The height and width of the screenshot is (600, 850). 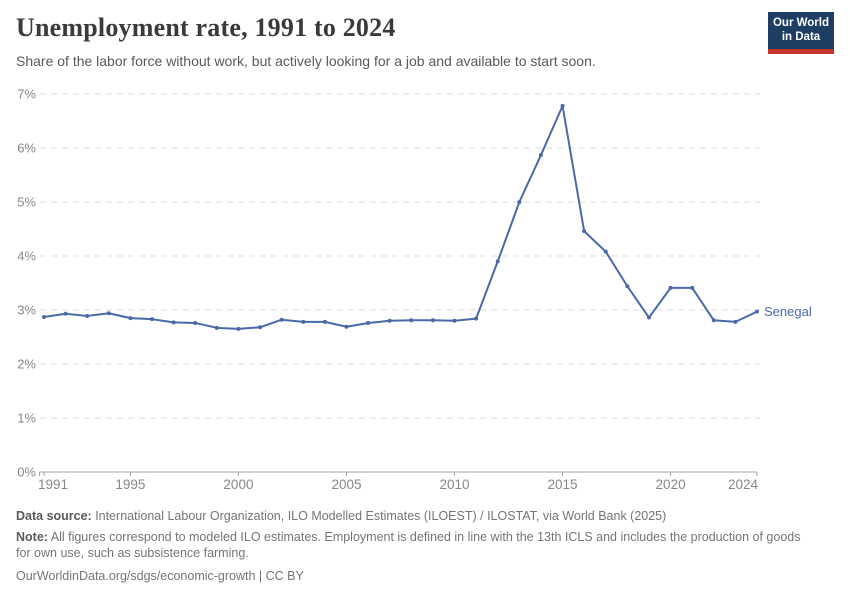 What do you see at coordinates (346, 484) in the screenshot?
I see `x-axis-tick-label: 2005` at bounding box center [346, 484].